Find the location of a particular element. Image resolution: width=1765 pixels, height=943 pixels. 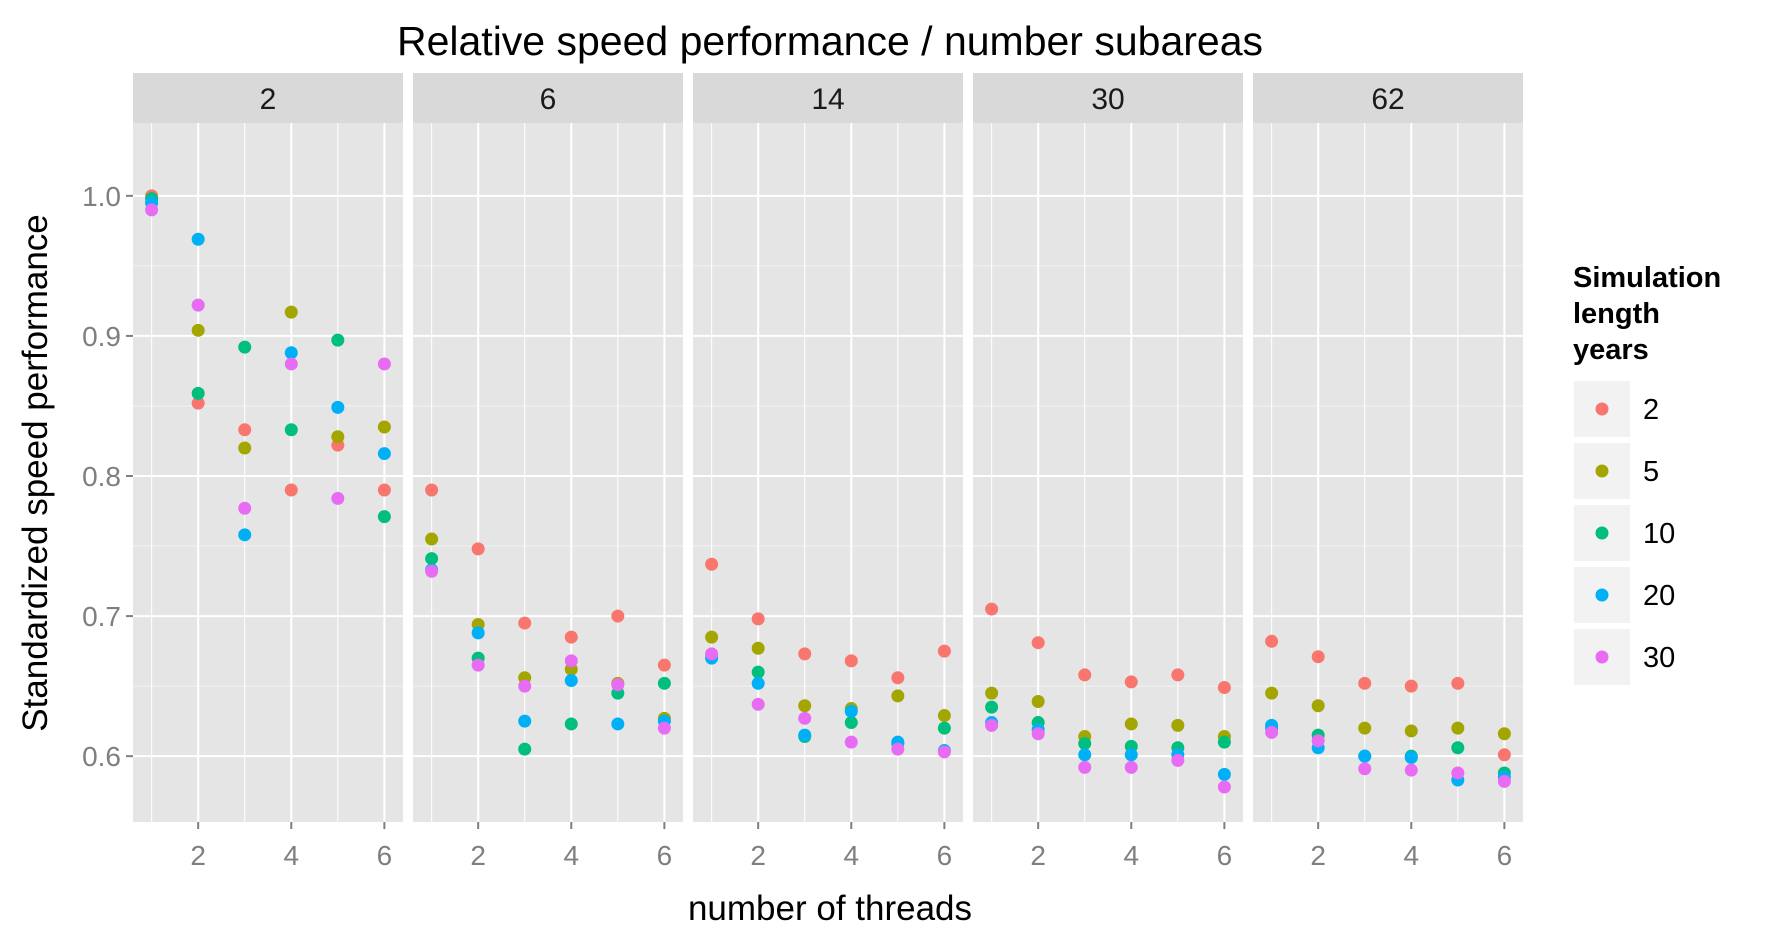

facet-panel-62: 62 2 4 6 is located at coordinates (1388, 472).